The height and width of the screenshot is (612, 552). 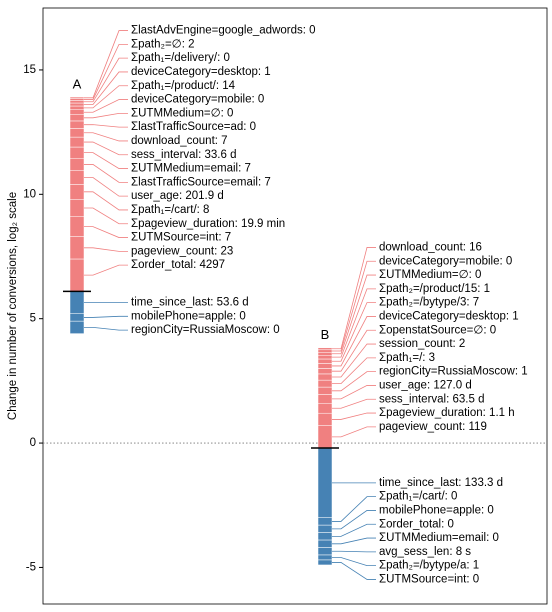 I want to click on feature-label: Σorder_total: 0, so click(x=416, y=524).